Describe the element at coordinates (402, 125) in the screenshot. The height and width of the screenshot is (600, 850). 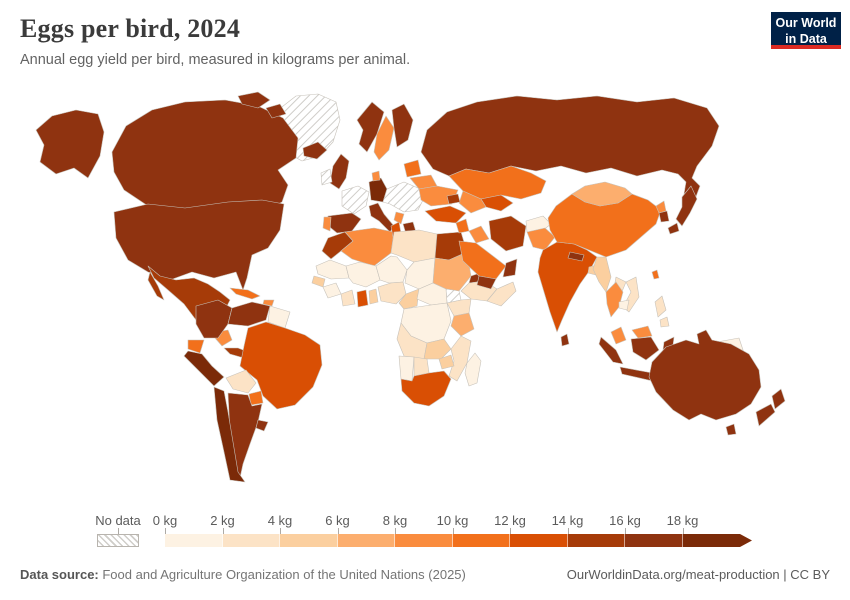
I see `country-finland` at that location.